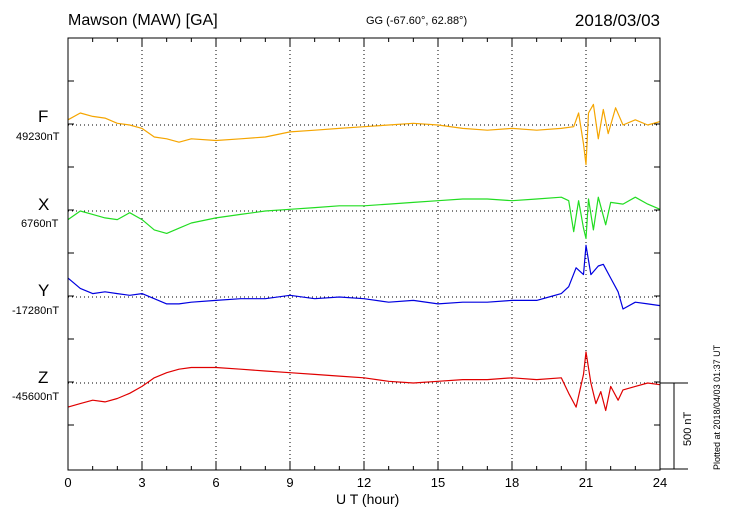  What do you see at coordinates (44, 204) in the screenshot?
I see `series-label-x: X` at bounding box center [44, 204].